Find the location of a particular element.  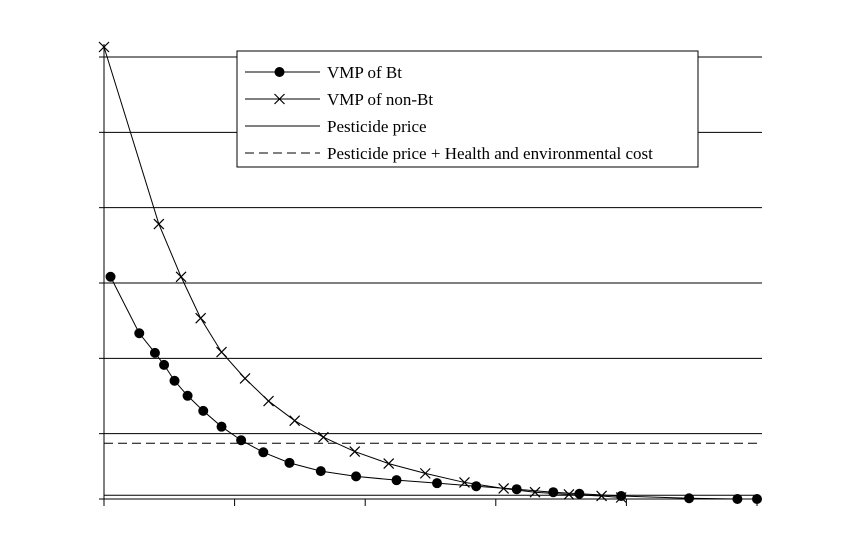

legend-item: Pesticide price is located at coordinates (336, 126).